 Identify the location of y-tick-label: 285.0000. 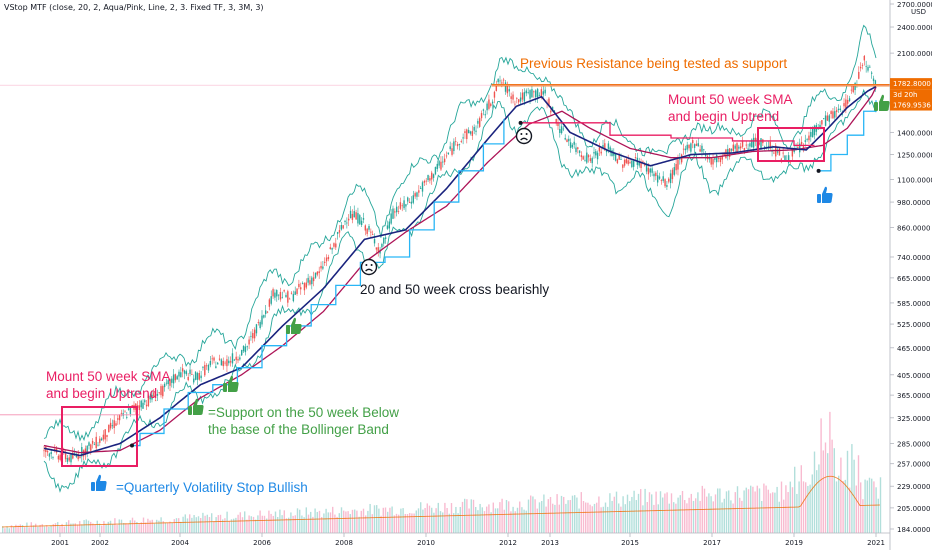
(913, 444).